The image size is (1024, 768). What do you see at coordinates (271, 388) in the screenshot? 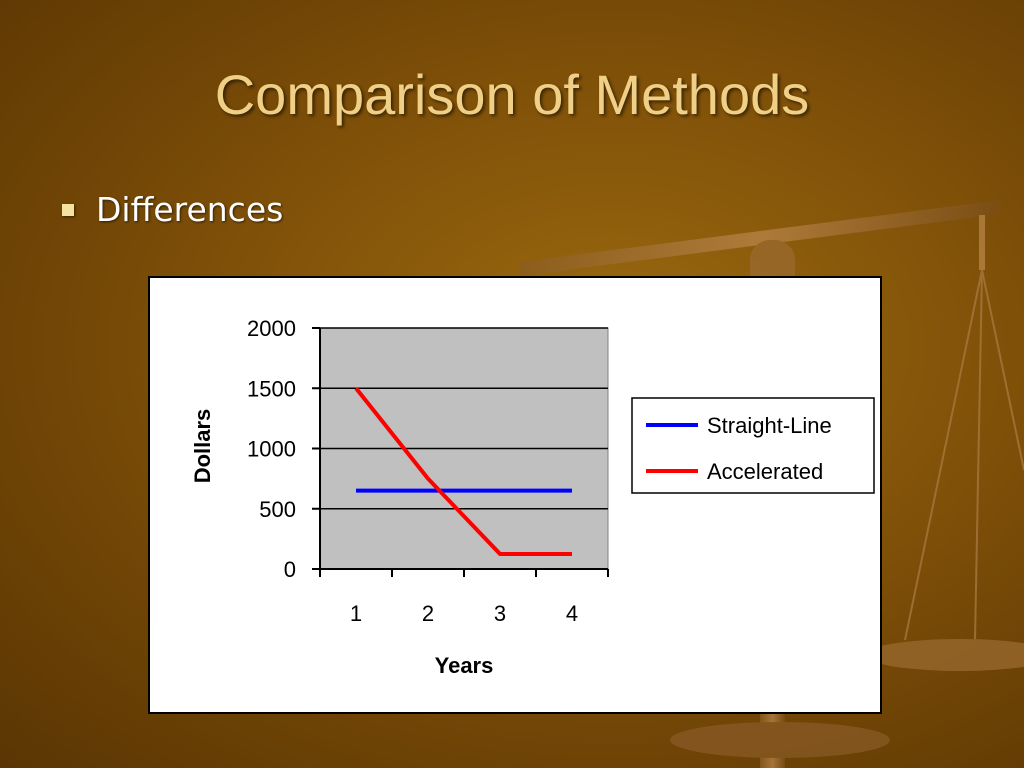
I see `y-tick-label: 1500` at bounding box center [271, 388].